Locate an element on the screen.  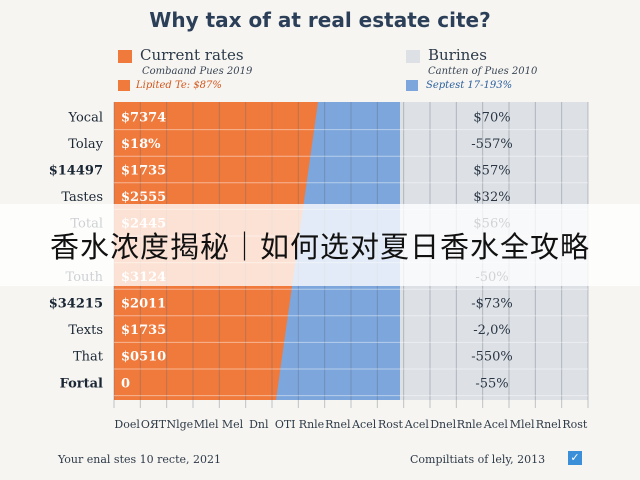
right-value-label: -55% is located at coordinates (491, 383).